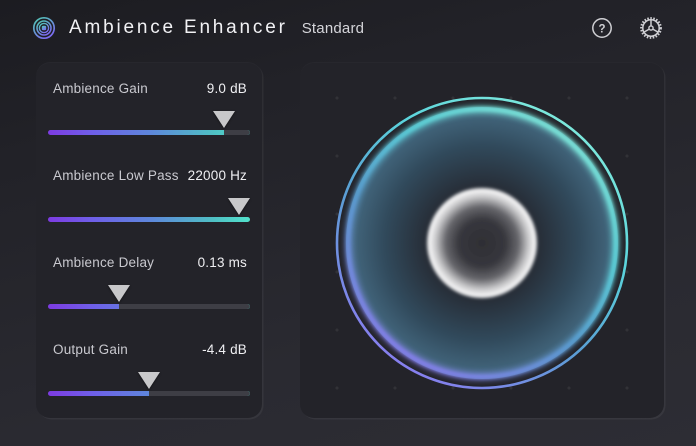 This screenshot has height=446, width=696. I want to click on visualizer-core-circle, so click(482, 243).